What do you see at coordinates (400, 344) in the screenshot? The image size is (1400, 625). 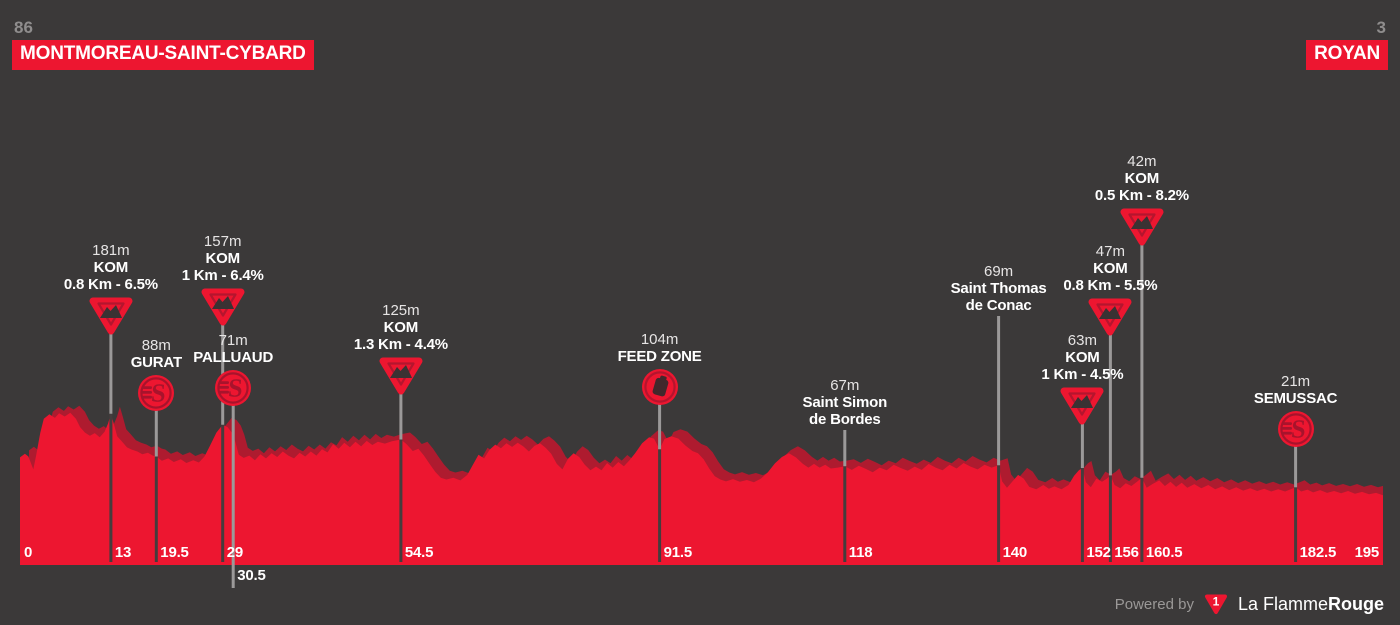 I see `marker-detail: 1.3 Km - 4.4%` at bounding box center [400, 344].